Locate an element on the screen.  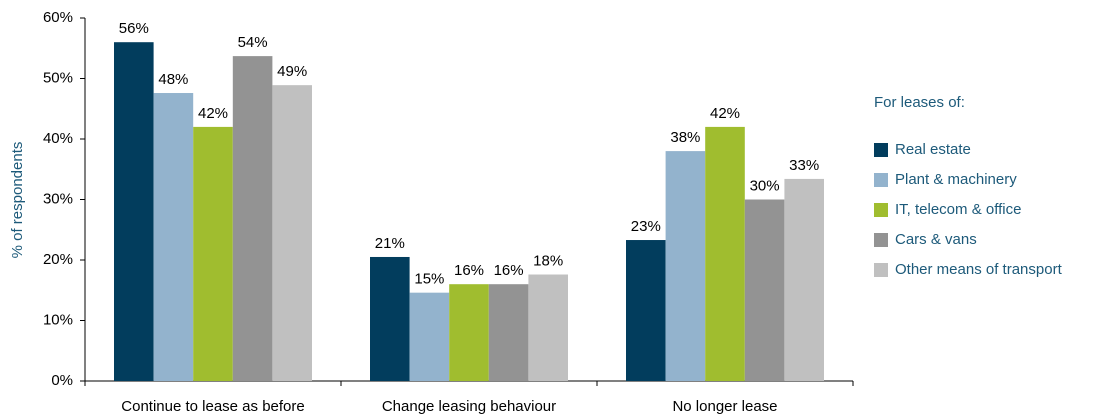
value-label: 56% is located at coordinates (134, 28).